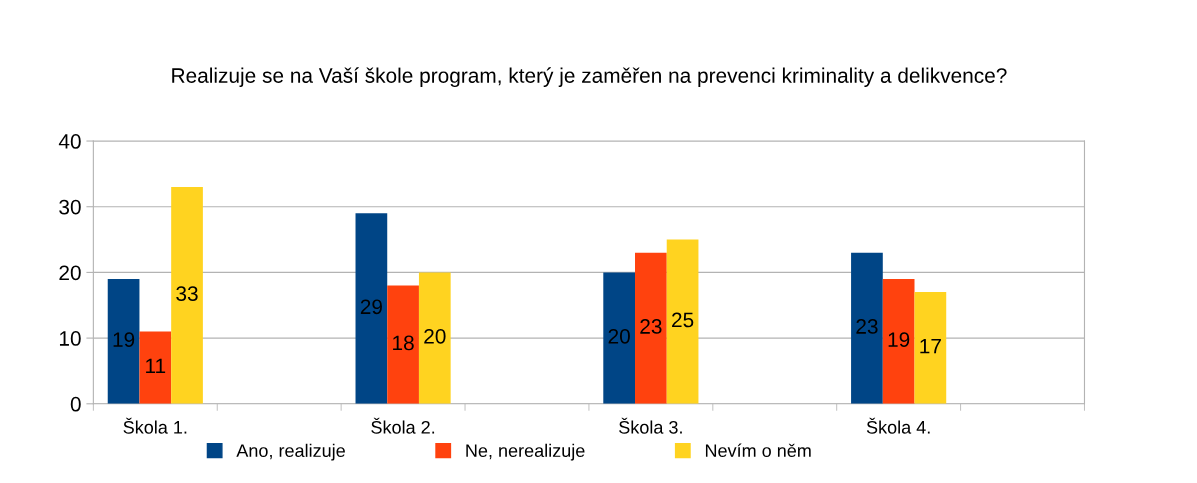 This screenshot has width=1197, height=483. What do you see at coordinates (69, 141) in the screenshot?
I see `y-tick-label: 40` at bounding box center [69, 141].